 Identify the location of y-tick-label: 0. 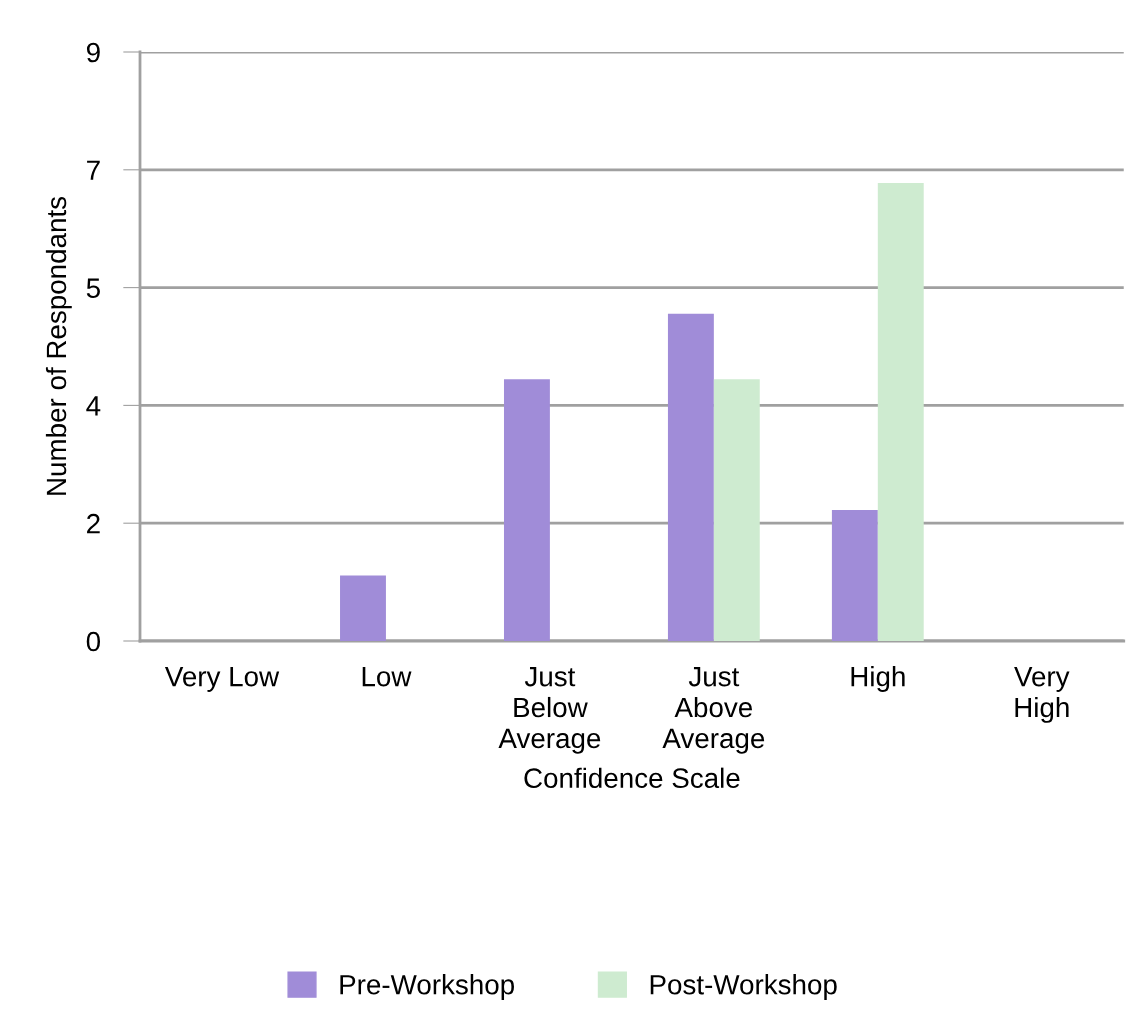
(93, 641).